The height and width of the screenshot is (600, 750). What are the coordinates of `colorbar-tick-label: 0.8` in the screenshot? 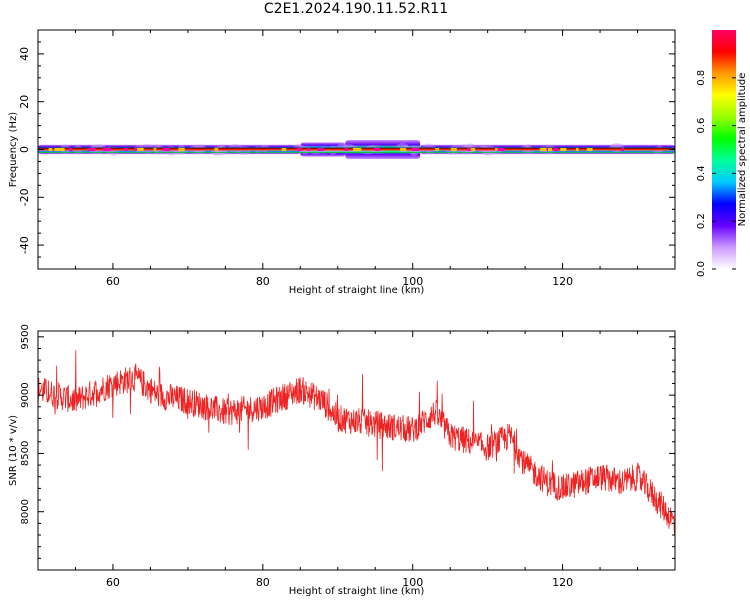 It's located at (701, 78).